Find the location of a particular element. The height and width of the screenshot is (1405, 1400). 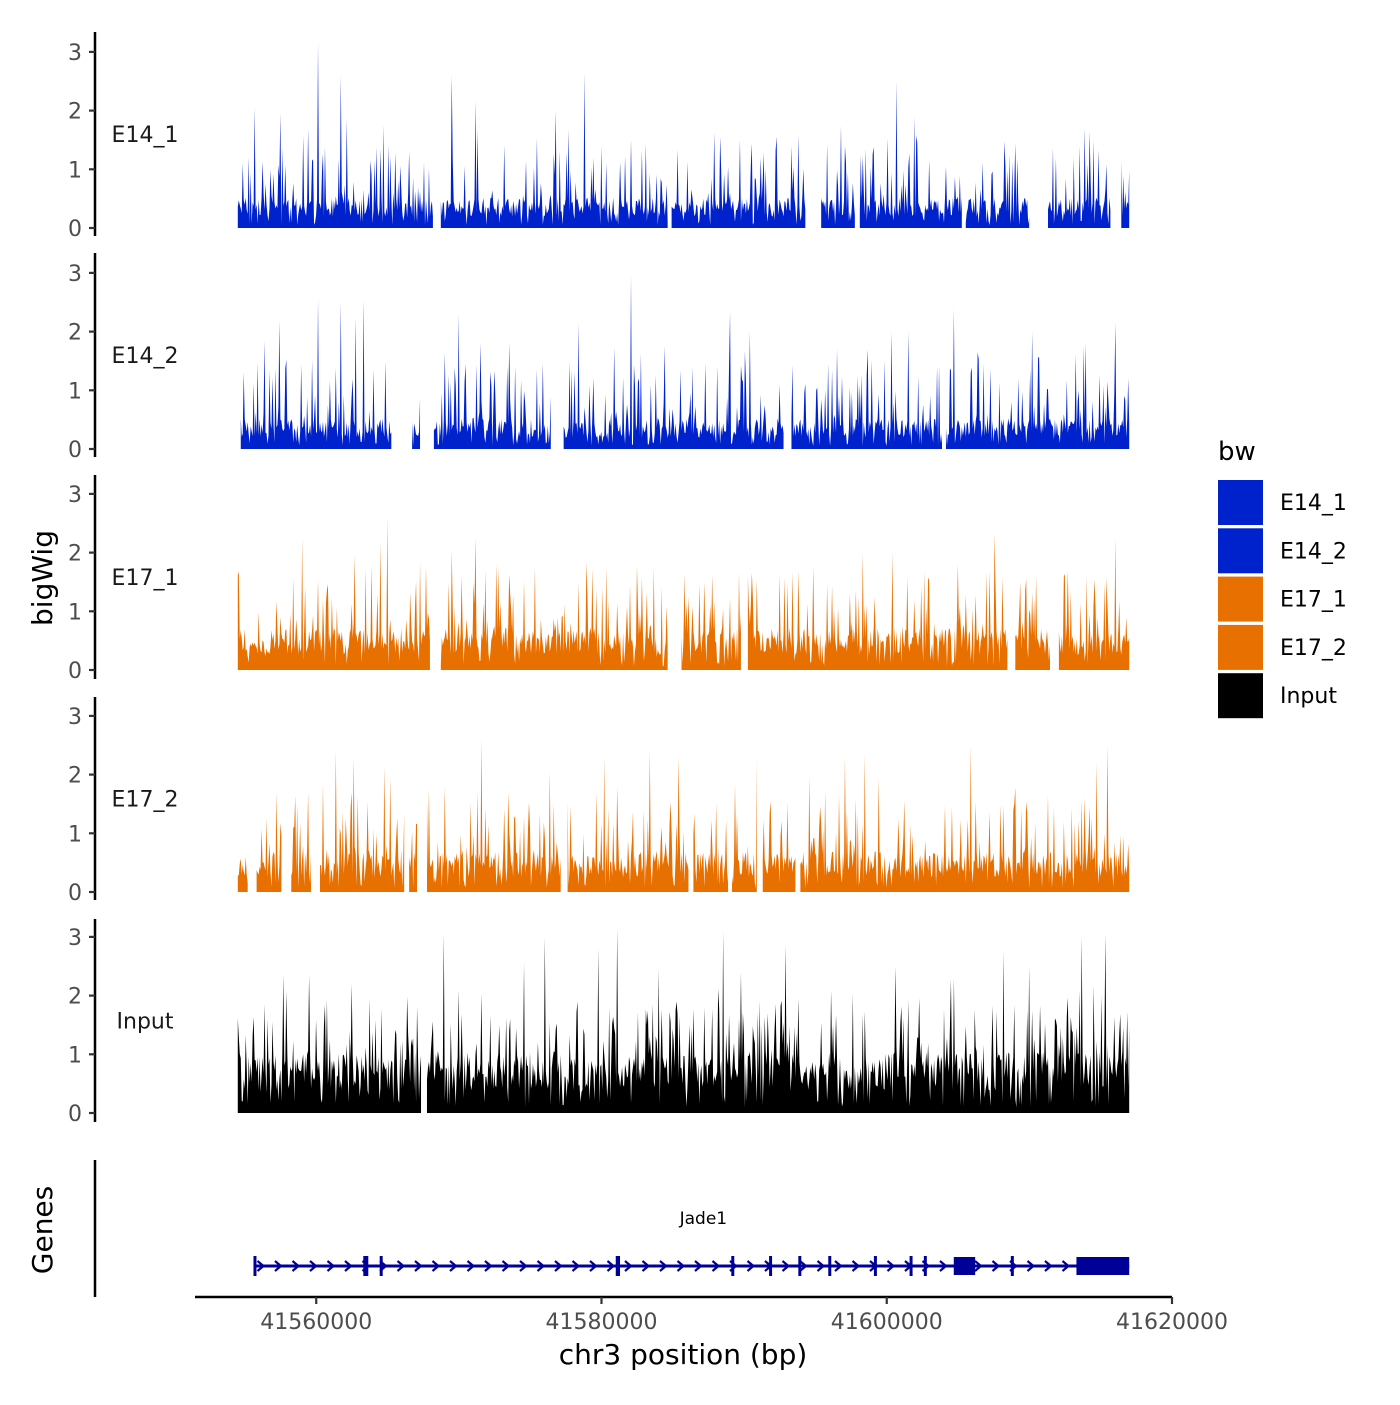

legend-label-Input: Input is located at coordinates (1308, 696).